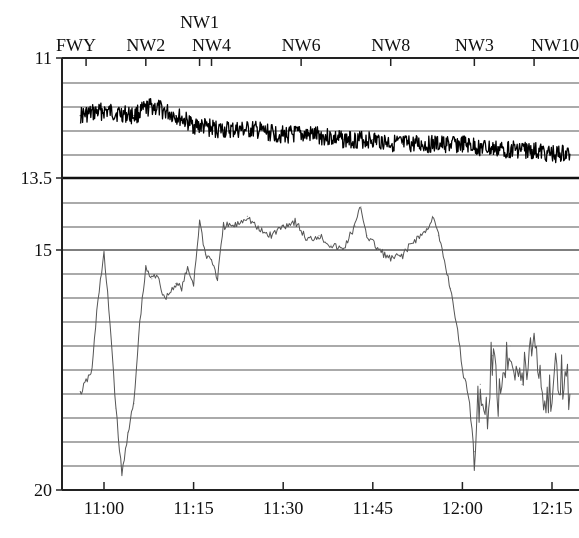 The width and height of the screenshot is (579, 538). What do you see at coordinates (551, 508) in the screenshot?
I see `x-tick-label: 12:15` at bounding box center [551, 508].